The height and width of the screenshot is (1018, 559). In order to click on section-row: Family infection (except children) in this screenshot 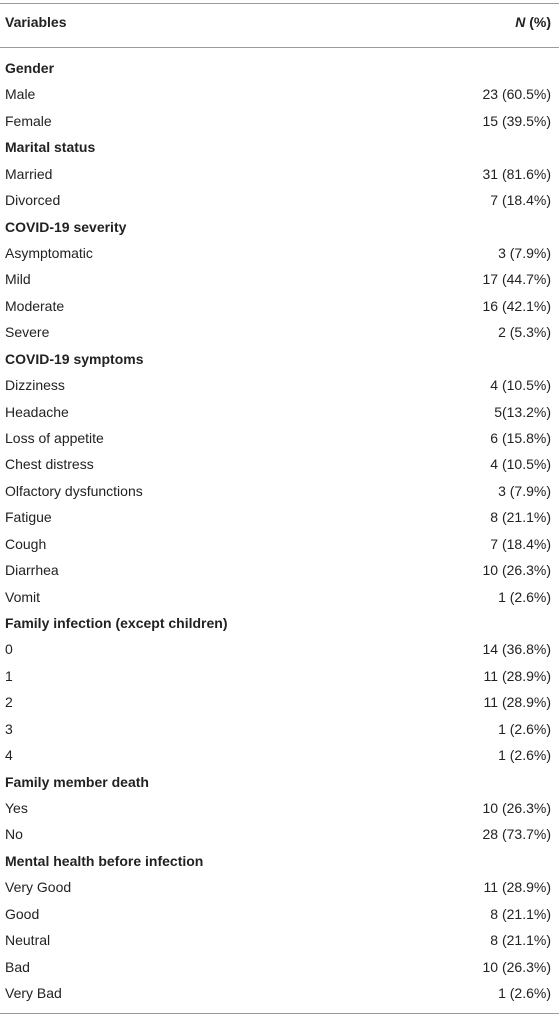, I will do `click(279, 623)`.